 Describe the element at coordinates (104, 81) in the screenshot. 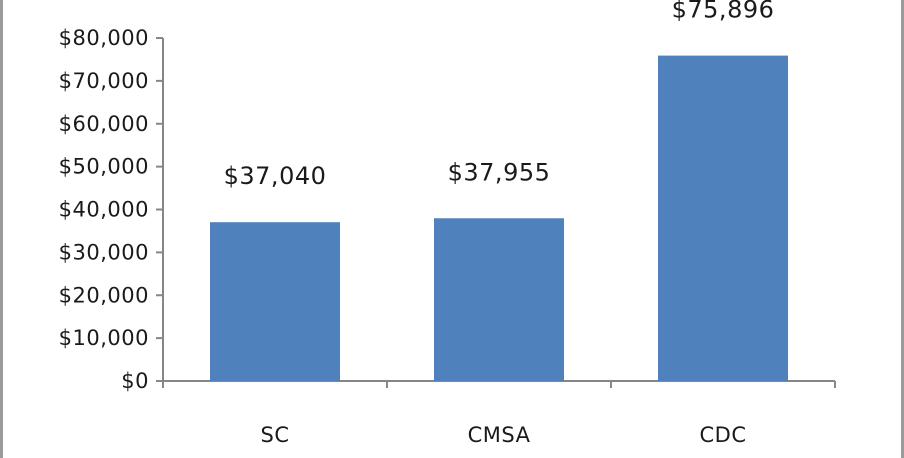

I see `y-tick-label: $70,000` at that location.